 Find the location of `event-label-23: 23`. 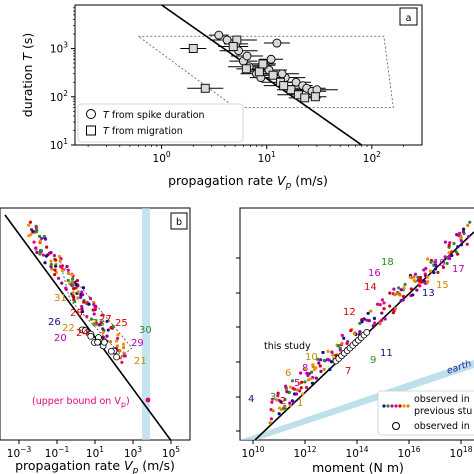

event-label-23: 23 is located at coordinates (98, 323).